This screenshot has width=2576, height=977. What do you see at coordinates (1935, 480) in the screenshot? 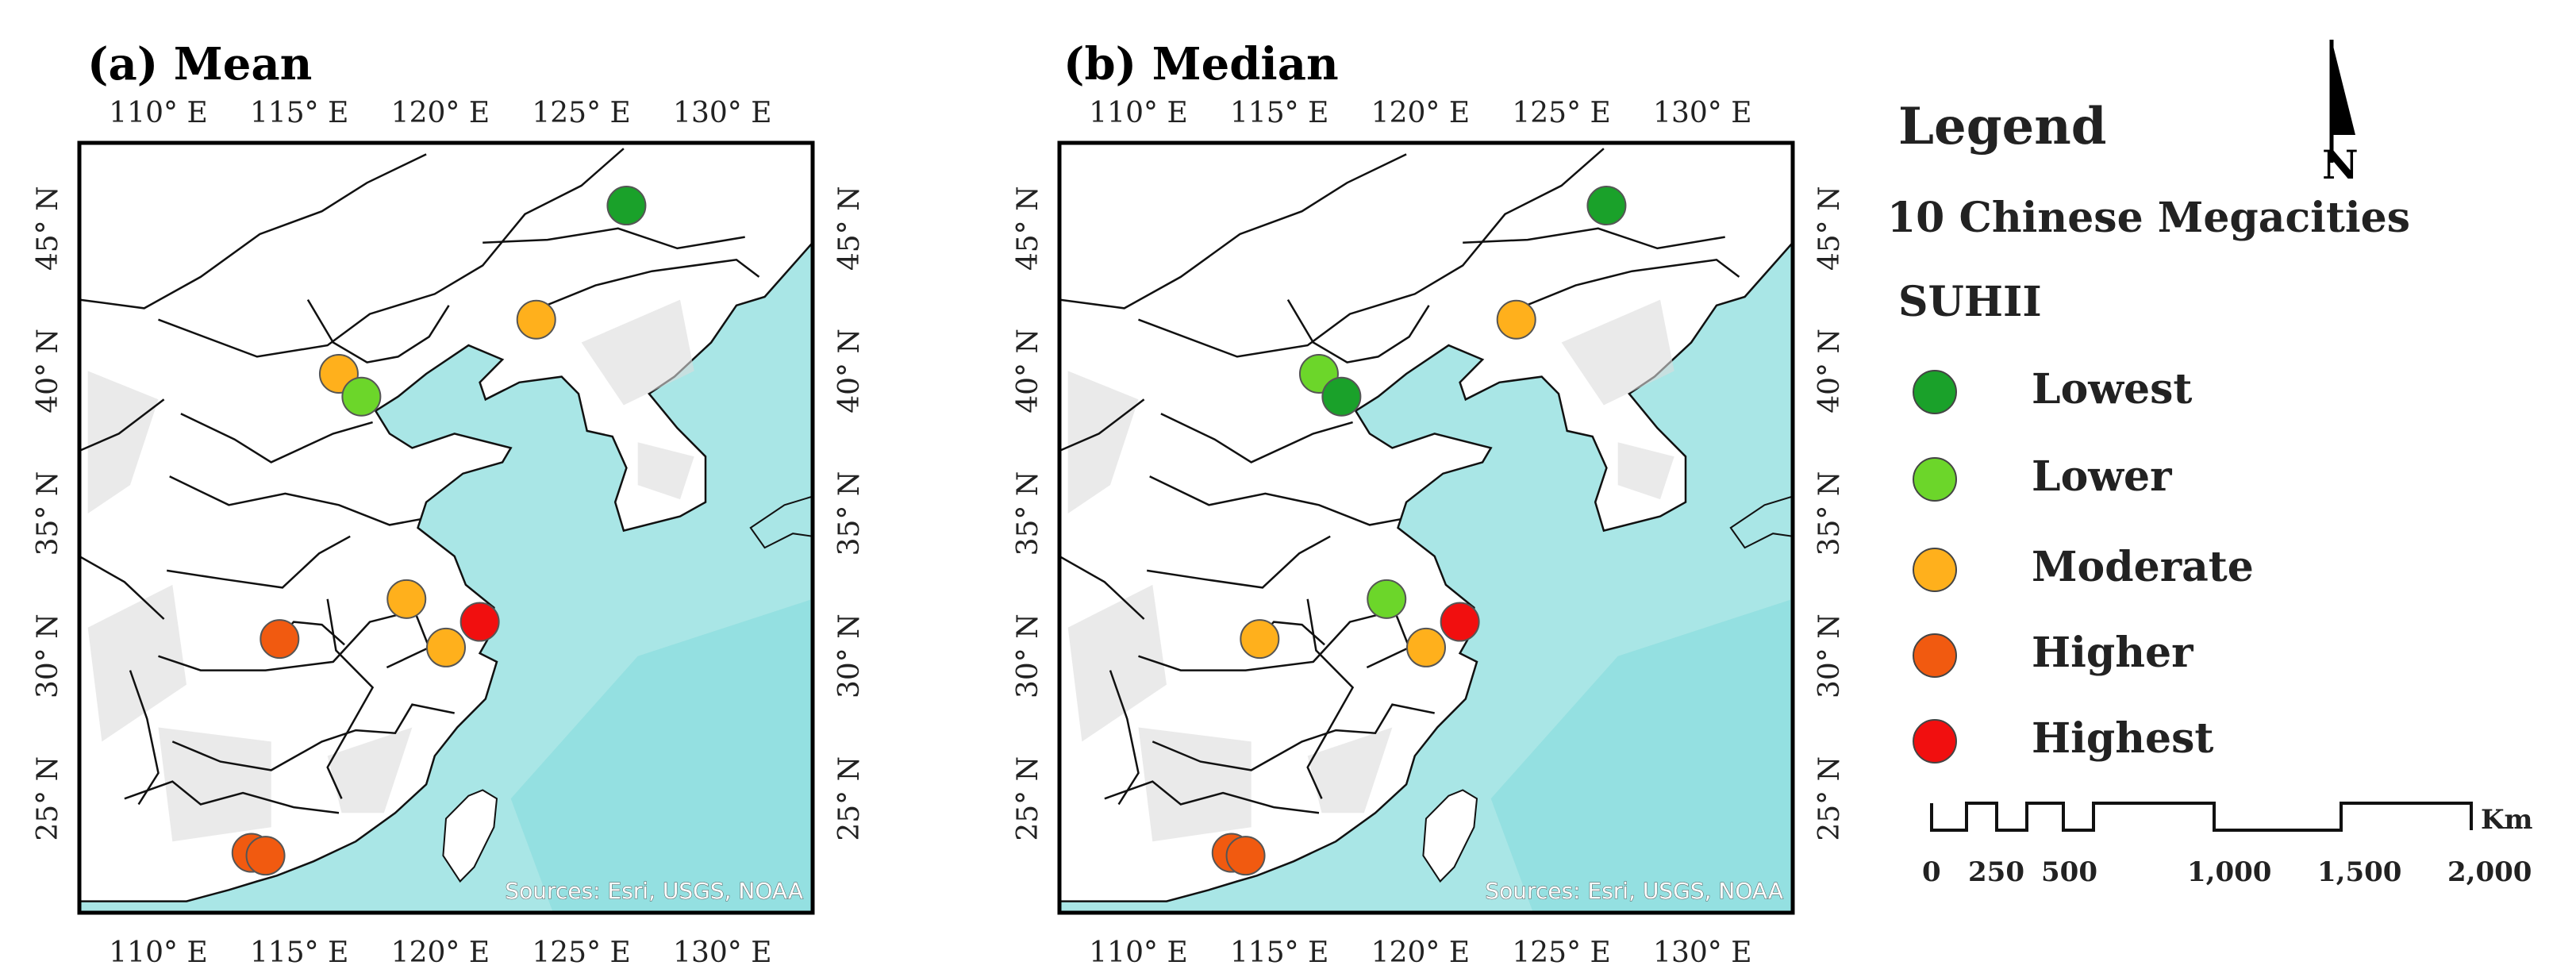
I see `legend-swatch-lower` at bounding box center [1935, 480].